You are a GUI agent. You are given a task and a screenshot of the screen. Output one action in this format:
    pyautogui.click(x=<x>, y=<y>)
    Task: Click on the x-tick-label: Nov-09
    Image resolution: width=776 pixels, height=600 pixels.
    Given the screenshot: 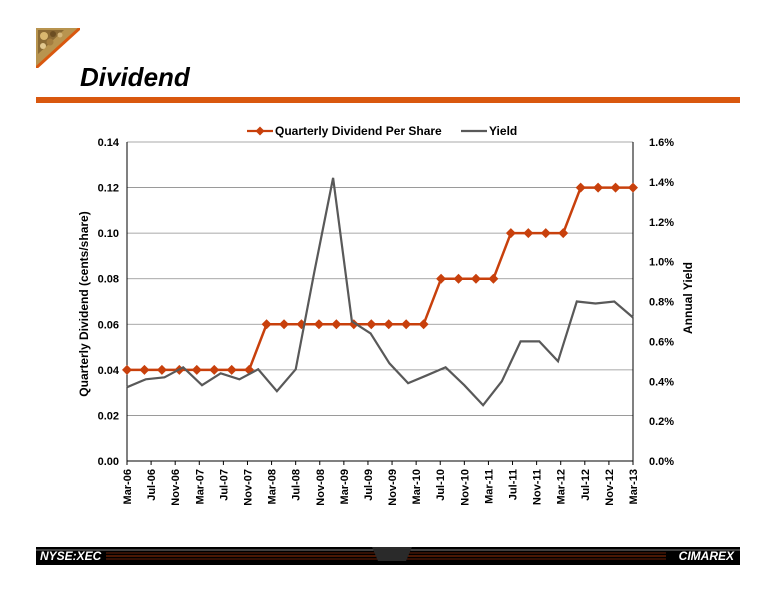 What is the action you would take?
    pyautogui.click(x=393, y=487)
    